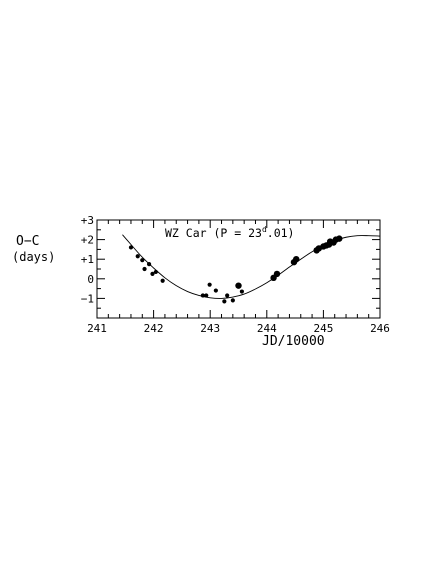  What do you see at coordinates (87, 298) in the screenshot?
I see `y-tick-label: −1` at bounding box center [87, 298].